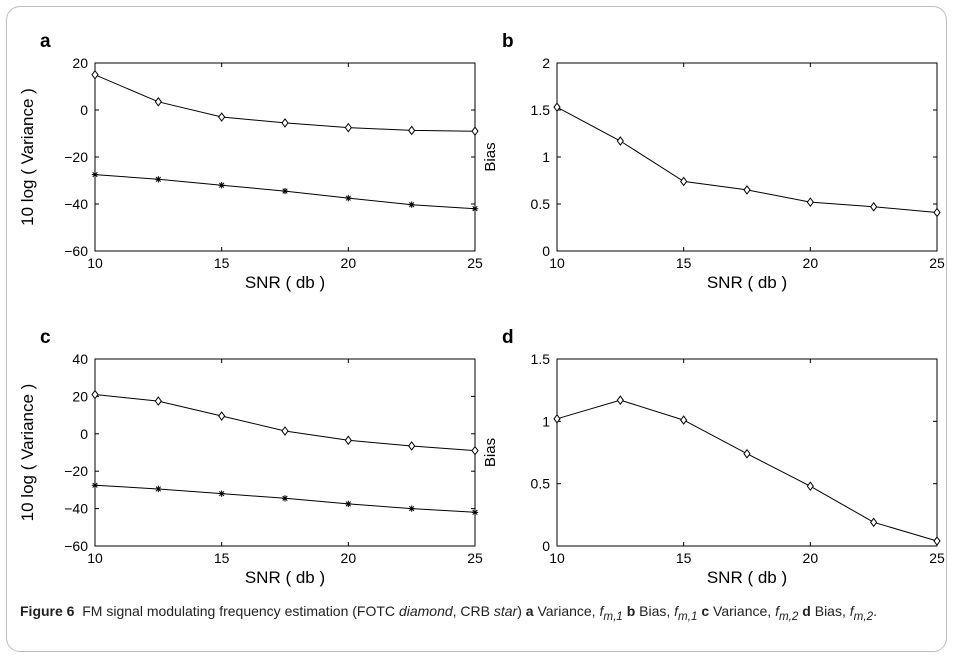 This screenshot has width=955, height=660. What do you see at coordinates (788, 616) in the screenshot?
I see `caption-sub-c: m,2` at bounding box center [788, 616].